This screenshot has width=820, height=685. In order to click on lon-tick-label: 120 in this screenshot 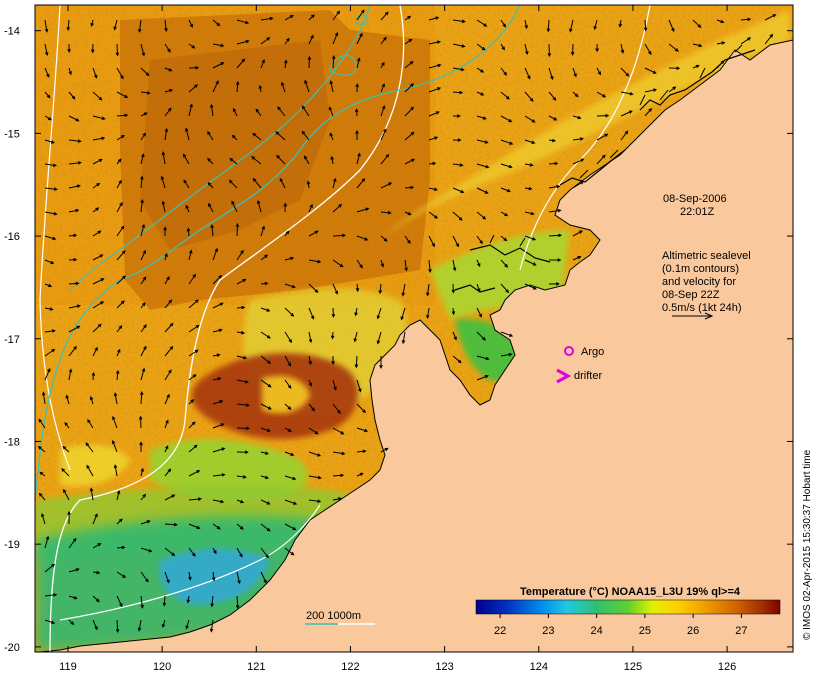, I will do `click(162, 667)`.